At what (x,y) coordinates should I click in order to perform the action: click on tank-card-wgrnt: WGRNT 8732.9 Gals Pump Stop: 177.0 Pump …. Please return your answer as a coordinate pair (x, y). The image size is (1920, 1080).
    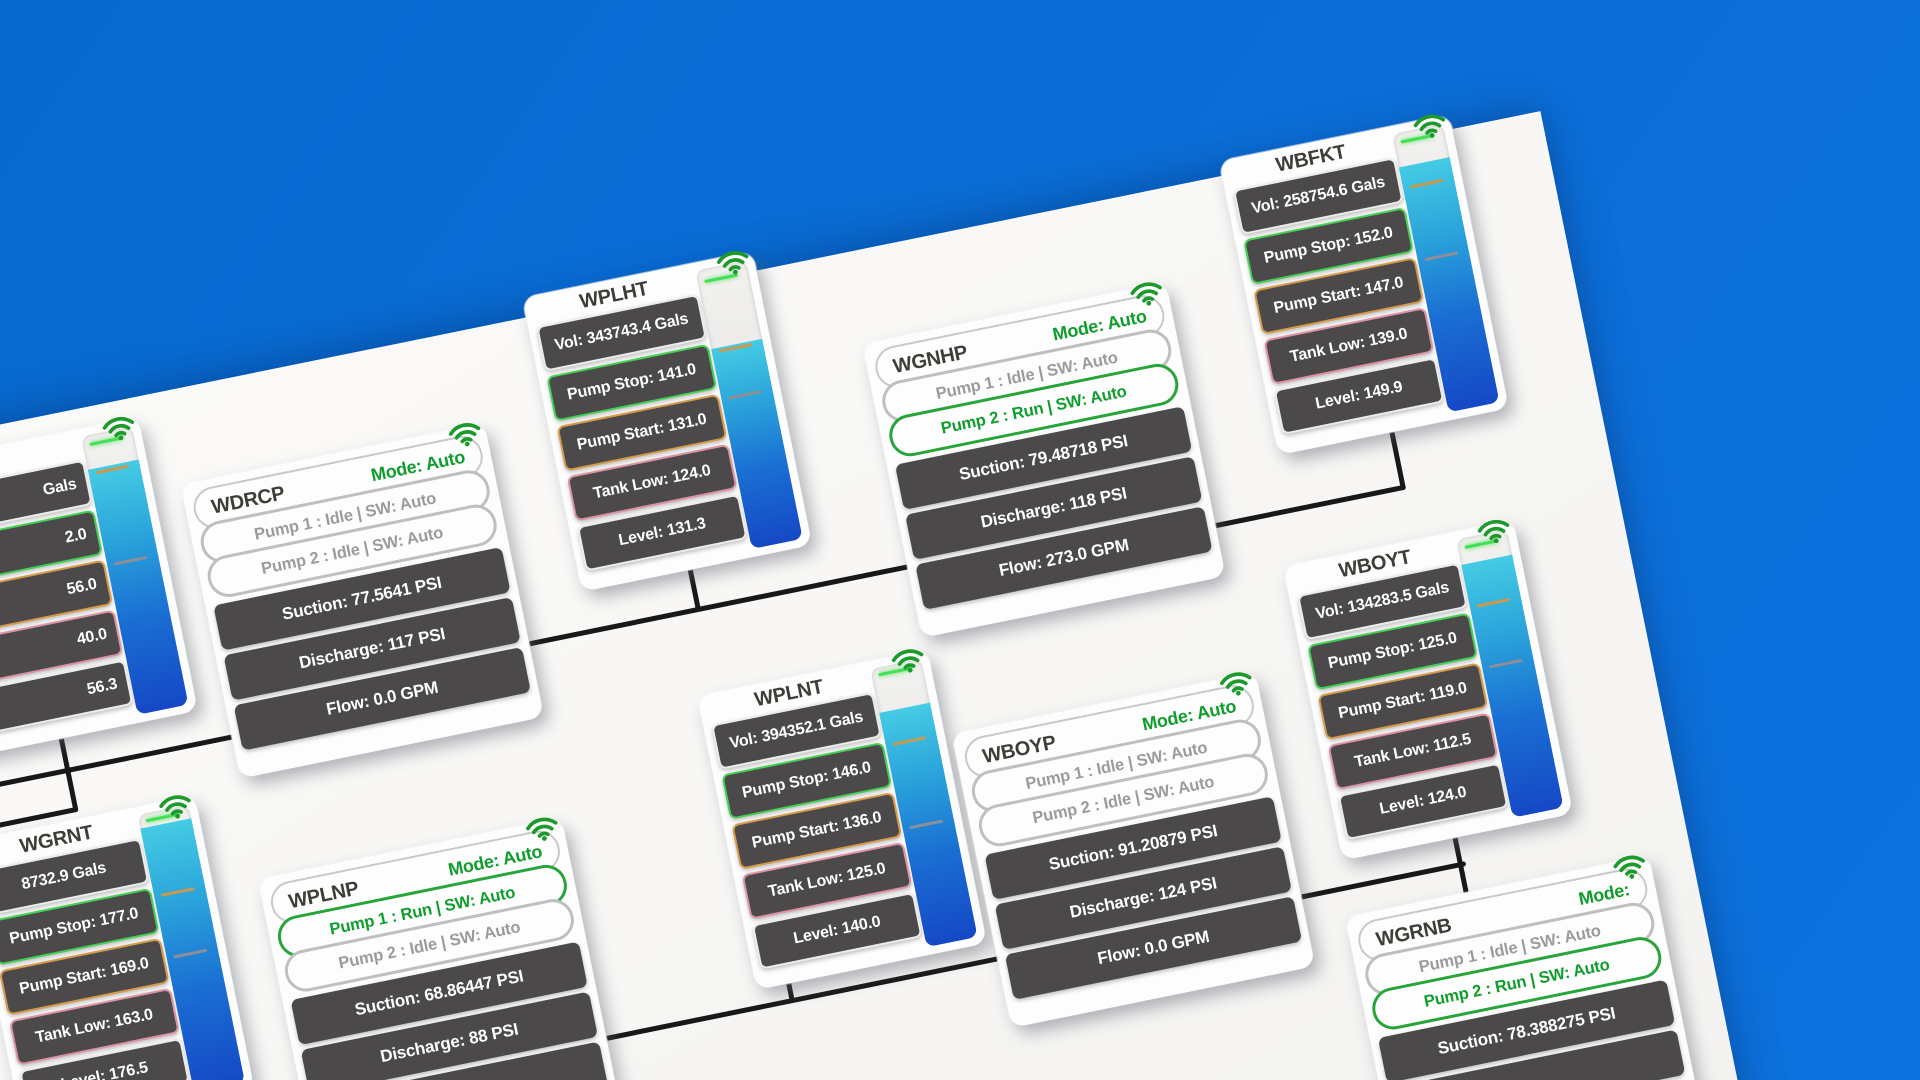
    Looking at the image, I should click on (127, 937).